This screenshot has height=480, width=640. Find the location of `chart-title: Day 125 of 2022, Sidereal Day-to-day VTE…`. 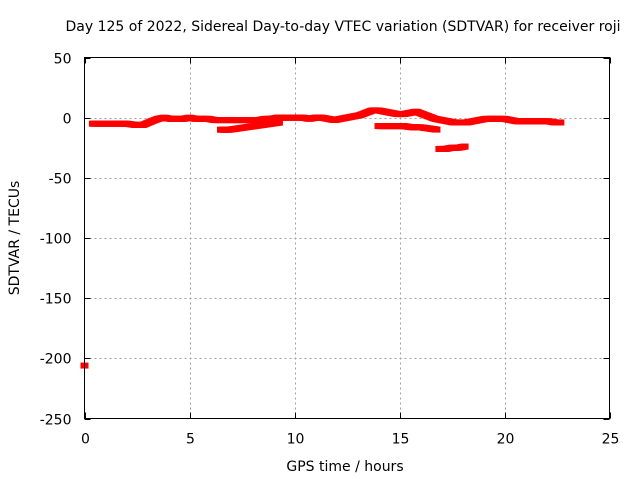

chart-title: Day 125 of 2022, Sidereal Day-to-day VTE… is located at coordinates (342, 27).